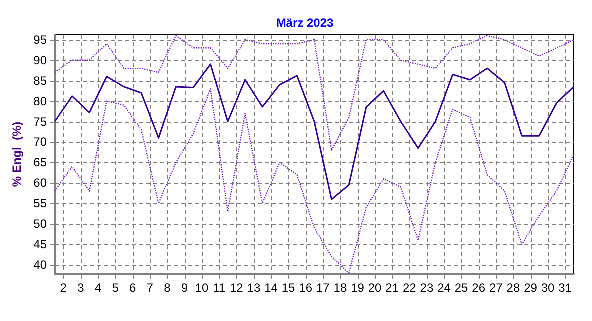 The height and width of the screenshot is (321, 592). Describe the element at coordinates (41, 265) in the screenshot. I see `y-tick-label: 40` at that location.